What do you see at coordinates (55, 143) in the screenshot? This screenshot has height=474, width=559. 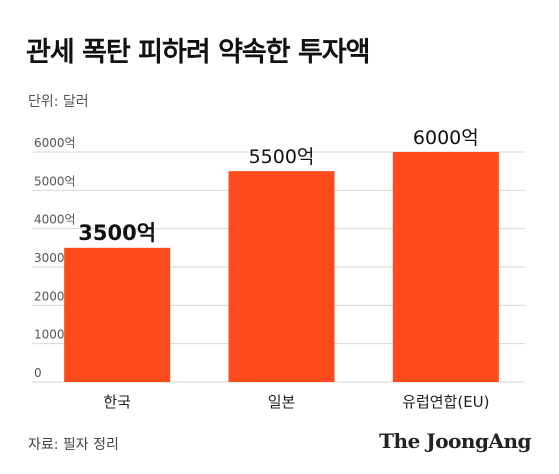 I see `y-tick-label: 6000억` at bounding box center [55, 143].